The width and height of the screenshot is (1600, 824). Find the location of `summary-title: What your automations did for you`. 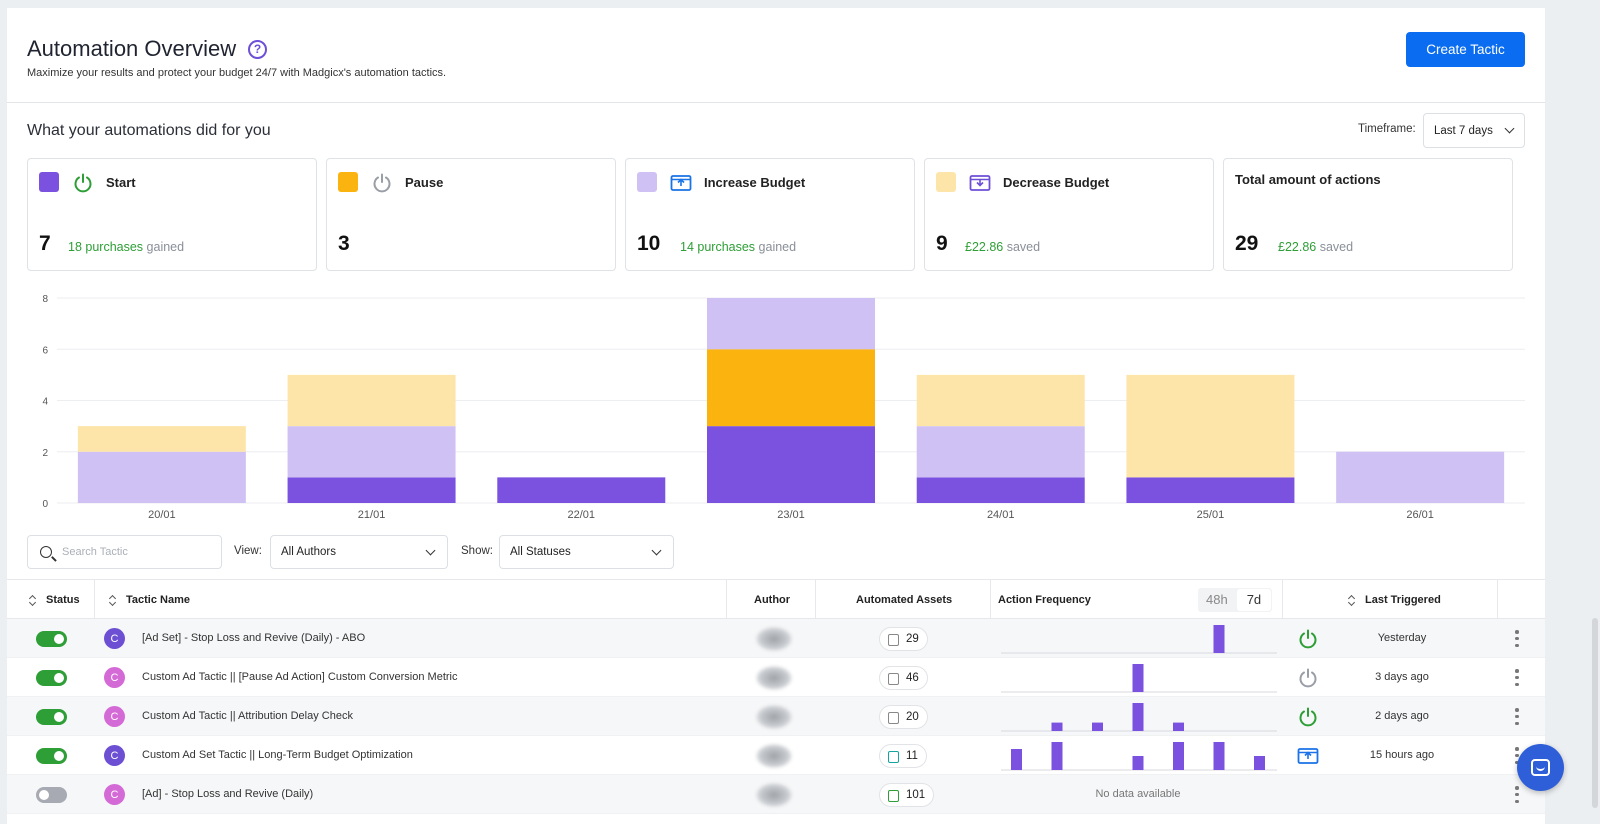

summary-title: What your automations did for you is located at coordinates (149, 130).